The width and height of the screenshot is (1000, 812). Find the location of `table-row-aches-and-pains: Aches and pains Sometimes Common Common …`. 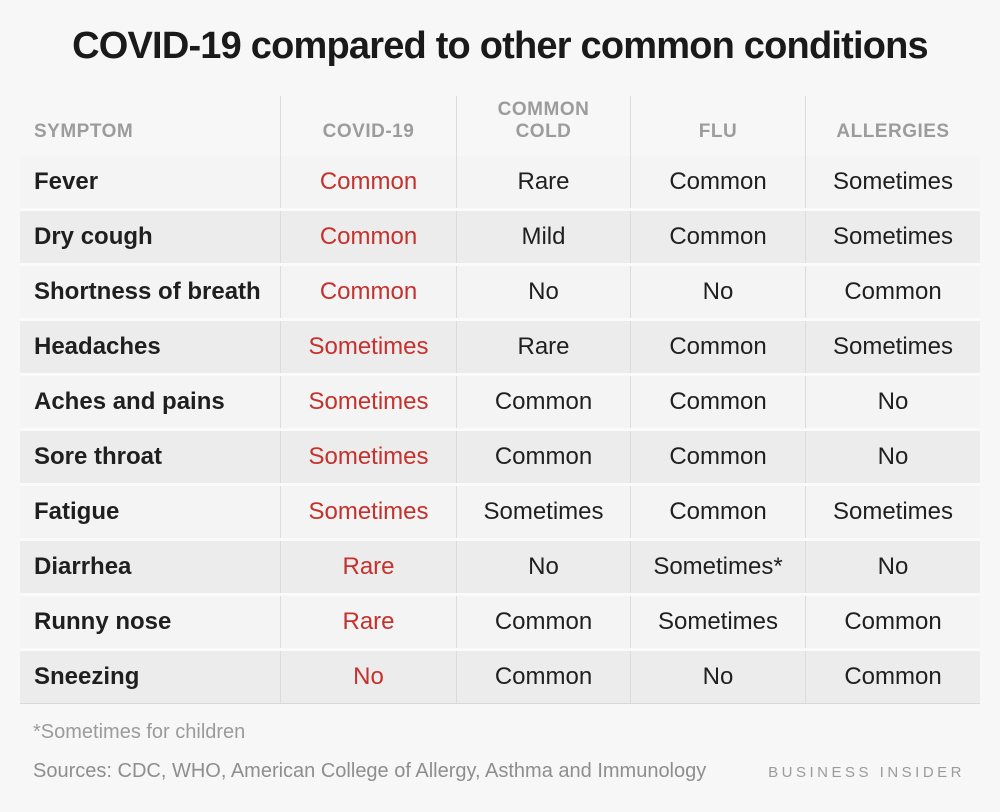

table-row-aches-and-pains: Aches and pains Sometimes Common Common … is located at coordinates (500, 403).